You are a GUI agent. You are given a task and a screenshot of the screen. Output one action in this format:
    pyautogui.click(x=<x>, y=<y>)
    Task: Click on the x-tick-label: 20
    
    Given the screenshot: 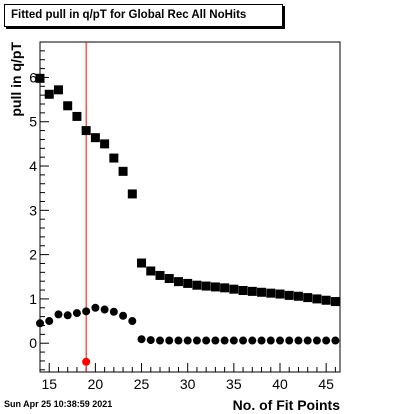 What is the action you would take?
    pyautogui.click(x=96, y=384)
    